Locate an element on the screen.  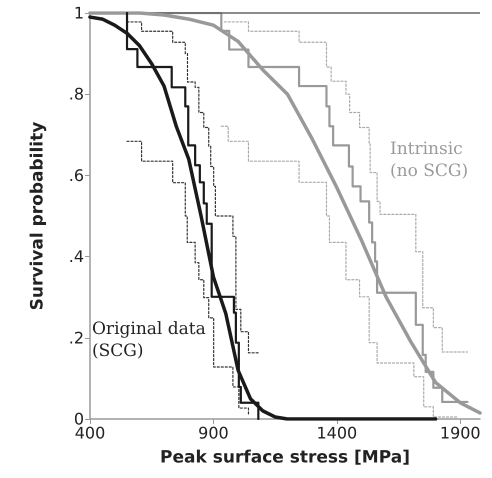
y-tick-label: .2 is located at coordinates (76, 338).